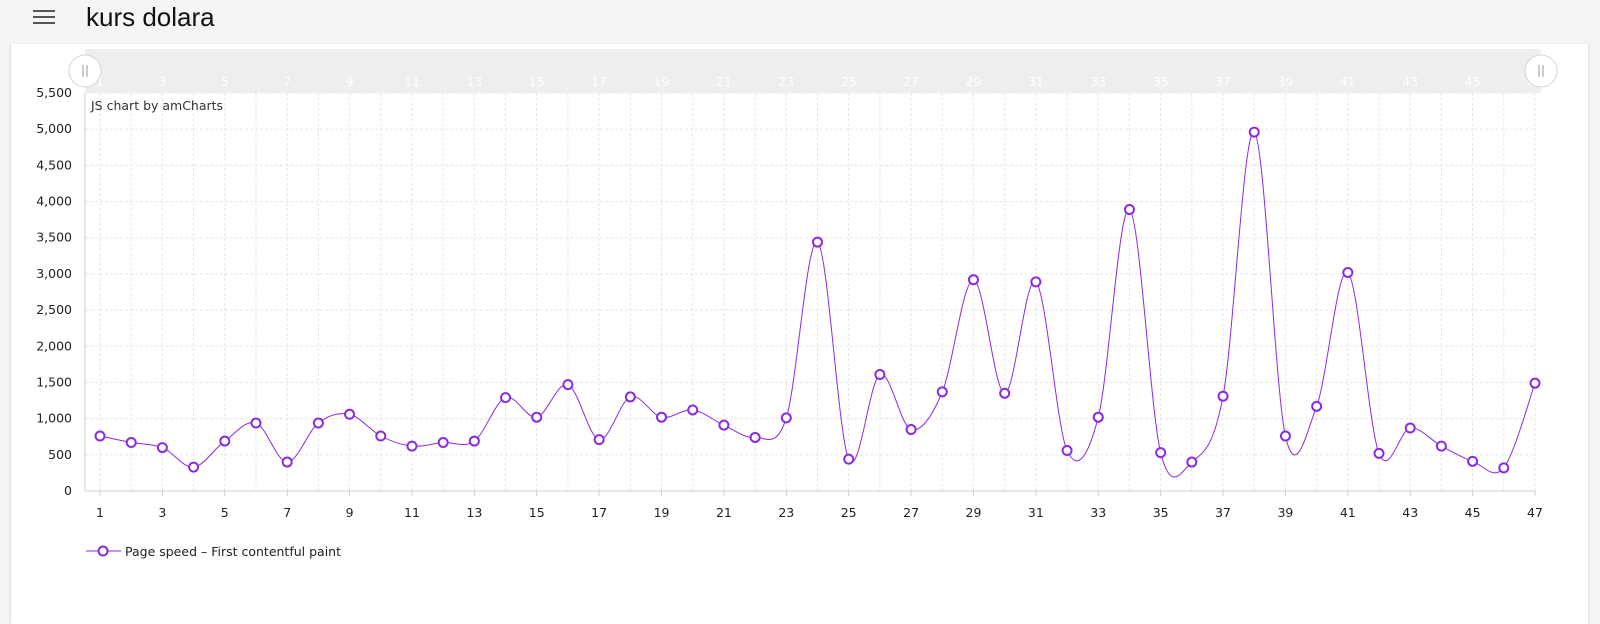 The height and width of the screenshot is (624, 1600). What do you see at coordinates (911, 512) in the screenshot?
I see `x-tick-label: 27` at bounding box center [911, 512].